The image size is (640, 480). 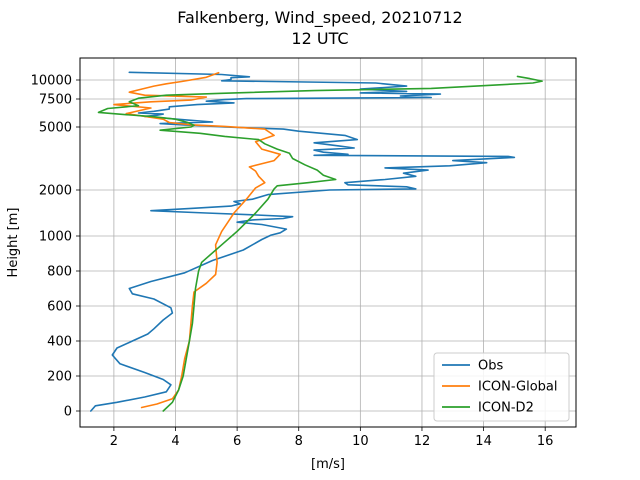 What do you see at coordinates (299, 441) in the screenshot?
I see `x-tick-label: 8` at bounding box center [299, 441].